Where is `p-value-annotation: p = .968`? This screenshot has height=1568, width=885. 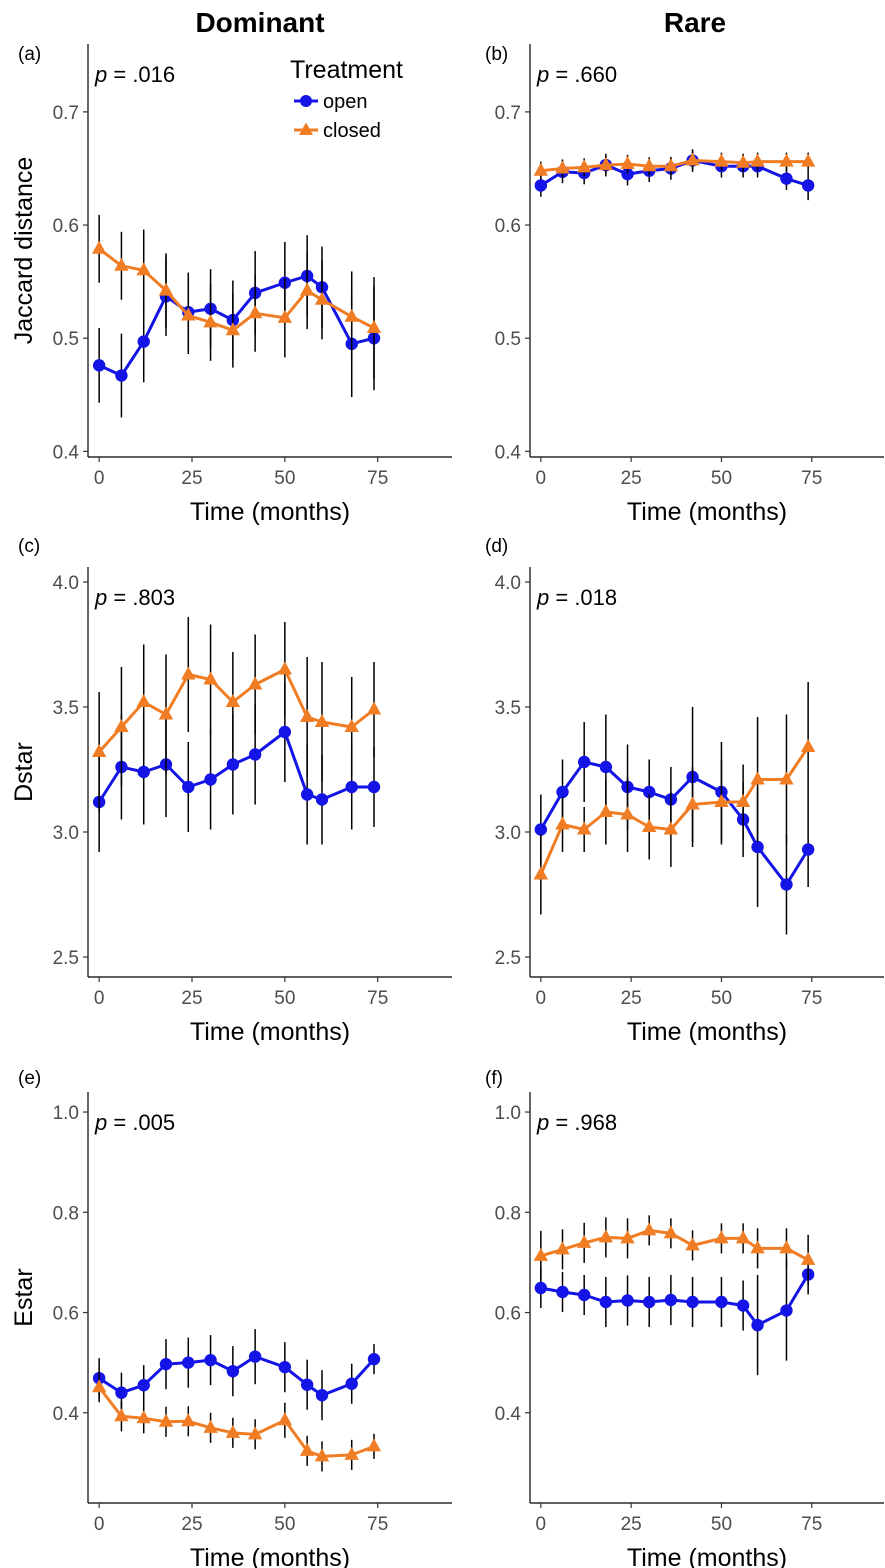 p-value-annotation: p = .968 is located at coordinates (576, 1122).